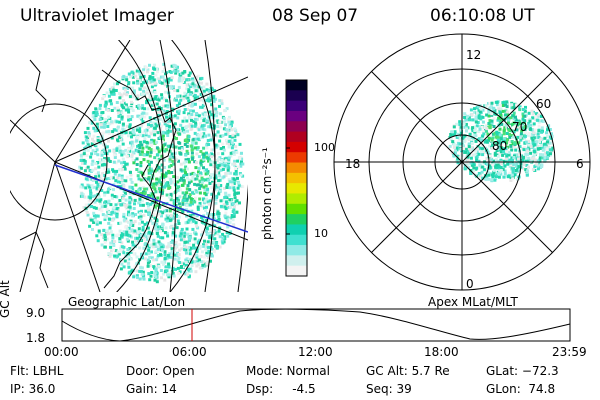  What do you see at coordinates (544, 104) in the screenshot?
I see `mlat-label-60: 60` at bounding box center [544, 104].